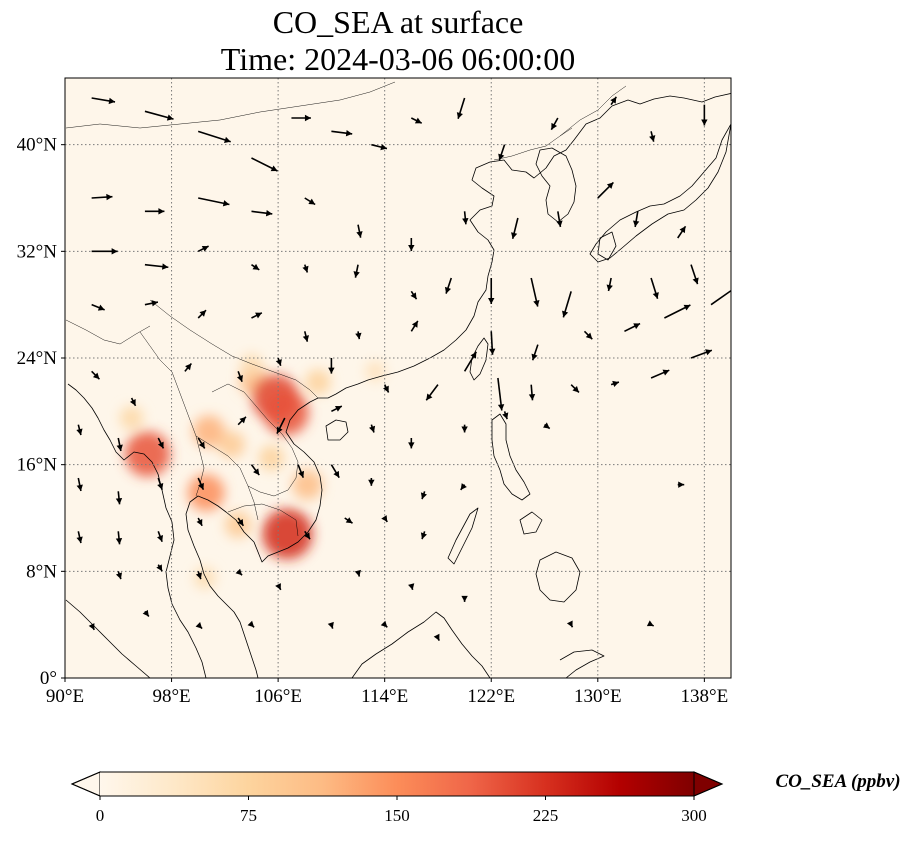 This screenshot has height=841, width=916. What do you see at coordinates (491, 696) in the screenshot?
I see `x-tick-label-4: 122°E` at bounding box center [491, 696].